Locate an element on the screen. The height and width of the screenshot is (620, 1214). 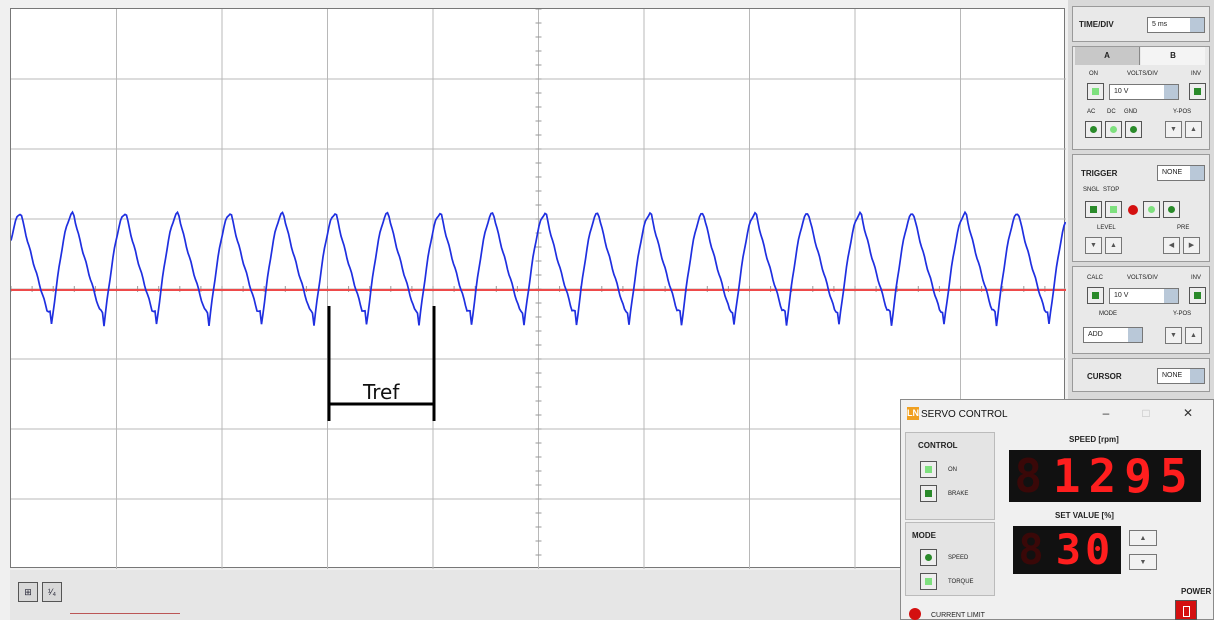
calc-label: CALC is located at coordinates (1095, 278).